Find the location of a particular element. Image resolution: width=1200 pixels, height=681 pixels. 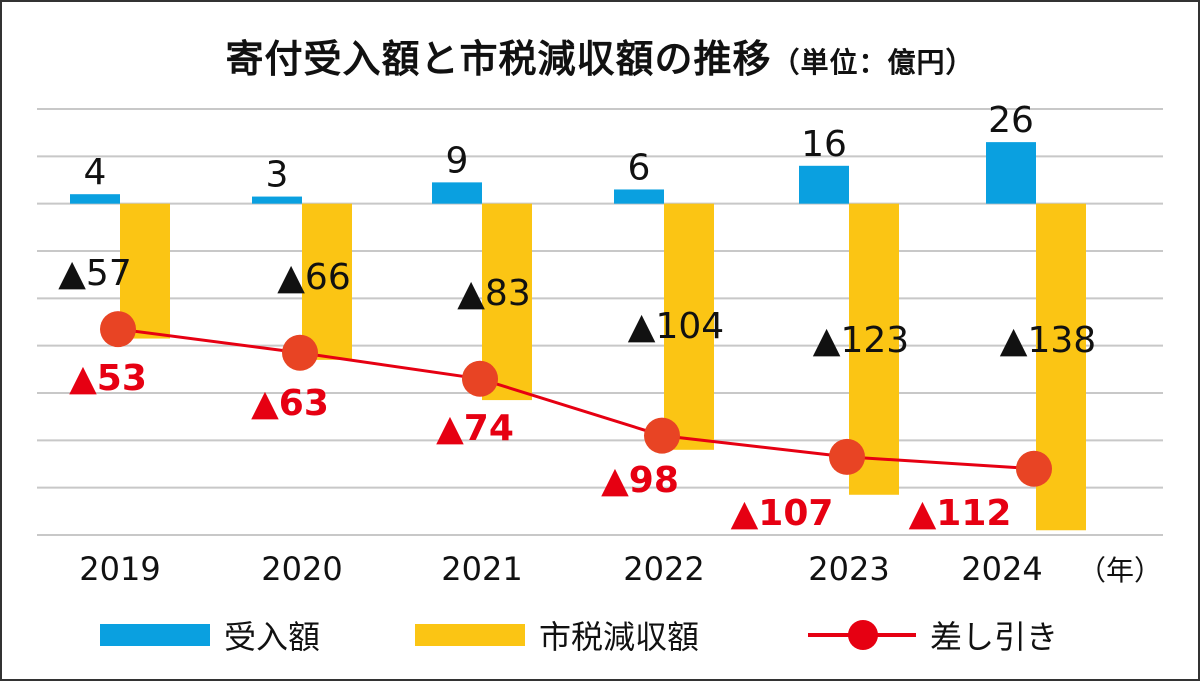

x-tick-label: 2023 is located at coordinates (848, 569).